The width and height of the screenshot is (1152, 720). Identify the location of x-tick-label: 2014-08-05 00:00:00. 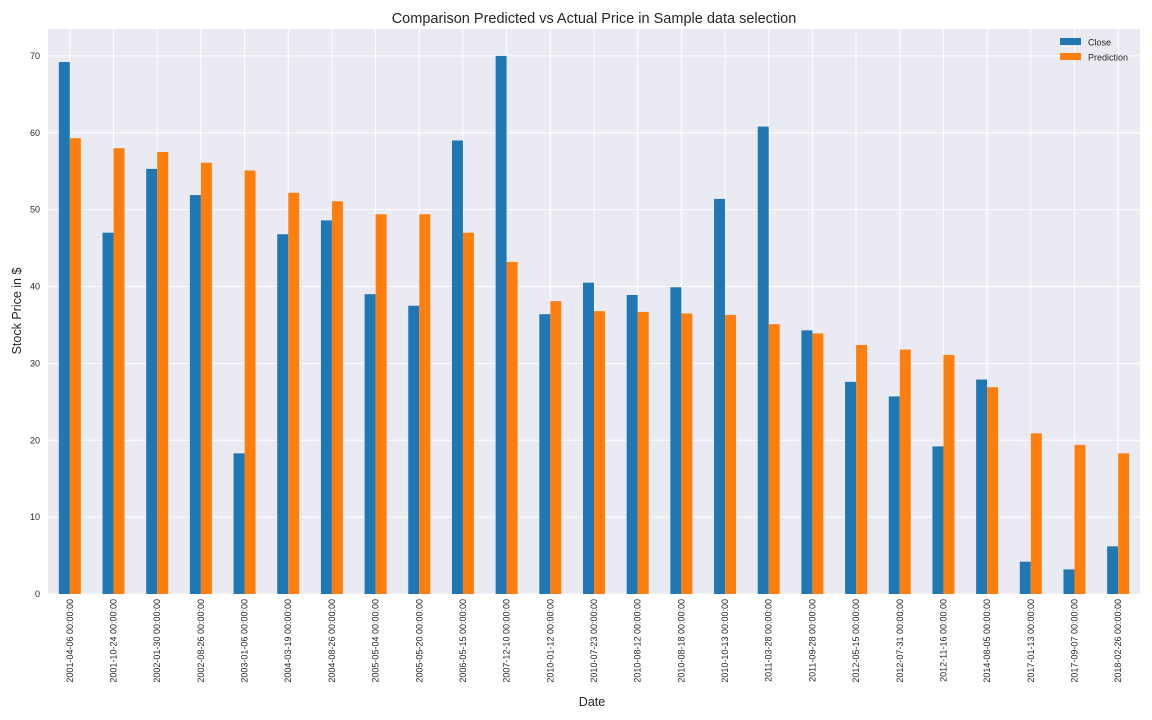
(987, 641).